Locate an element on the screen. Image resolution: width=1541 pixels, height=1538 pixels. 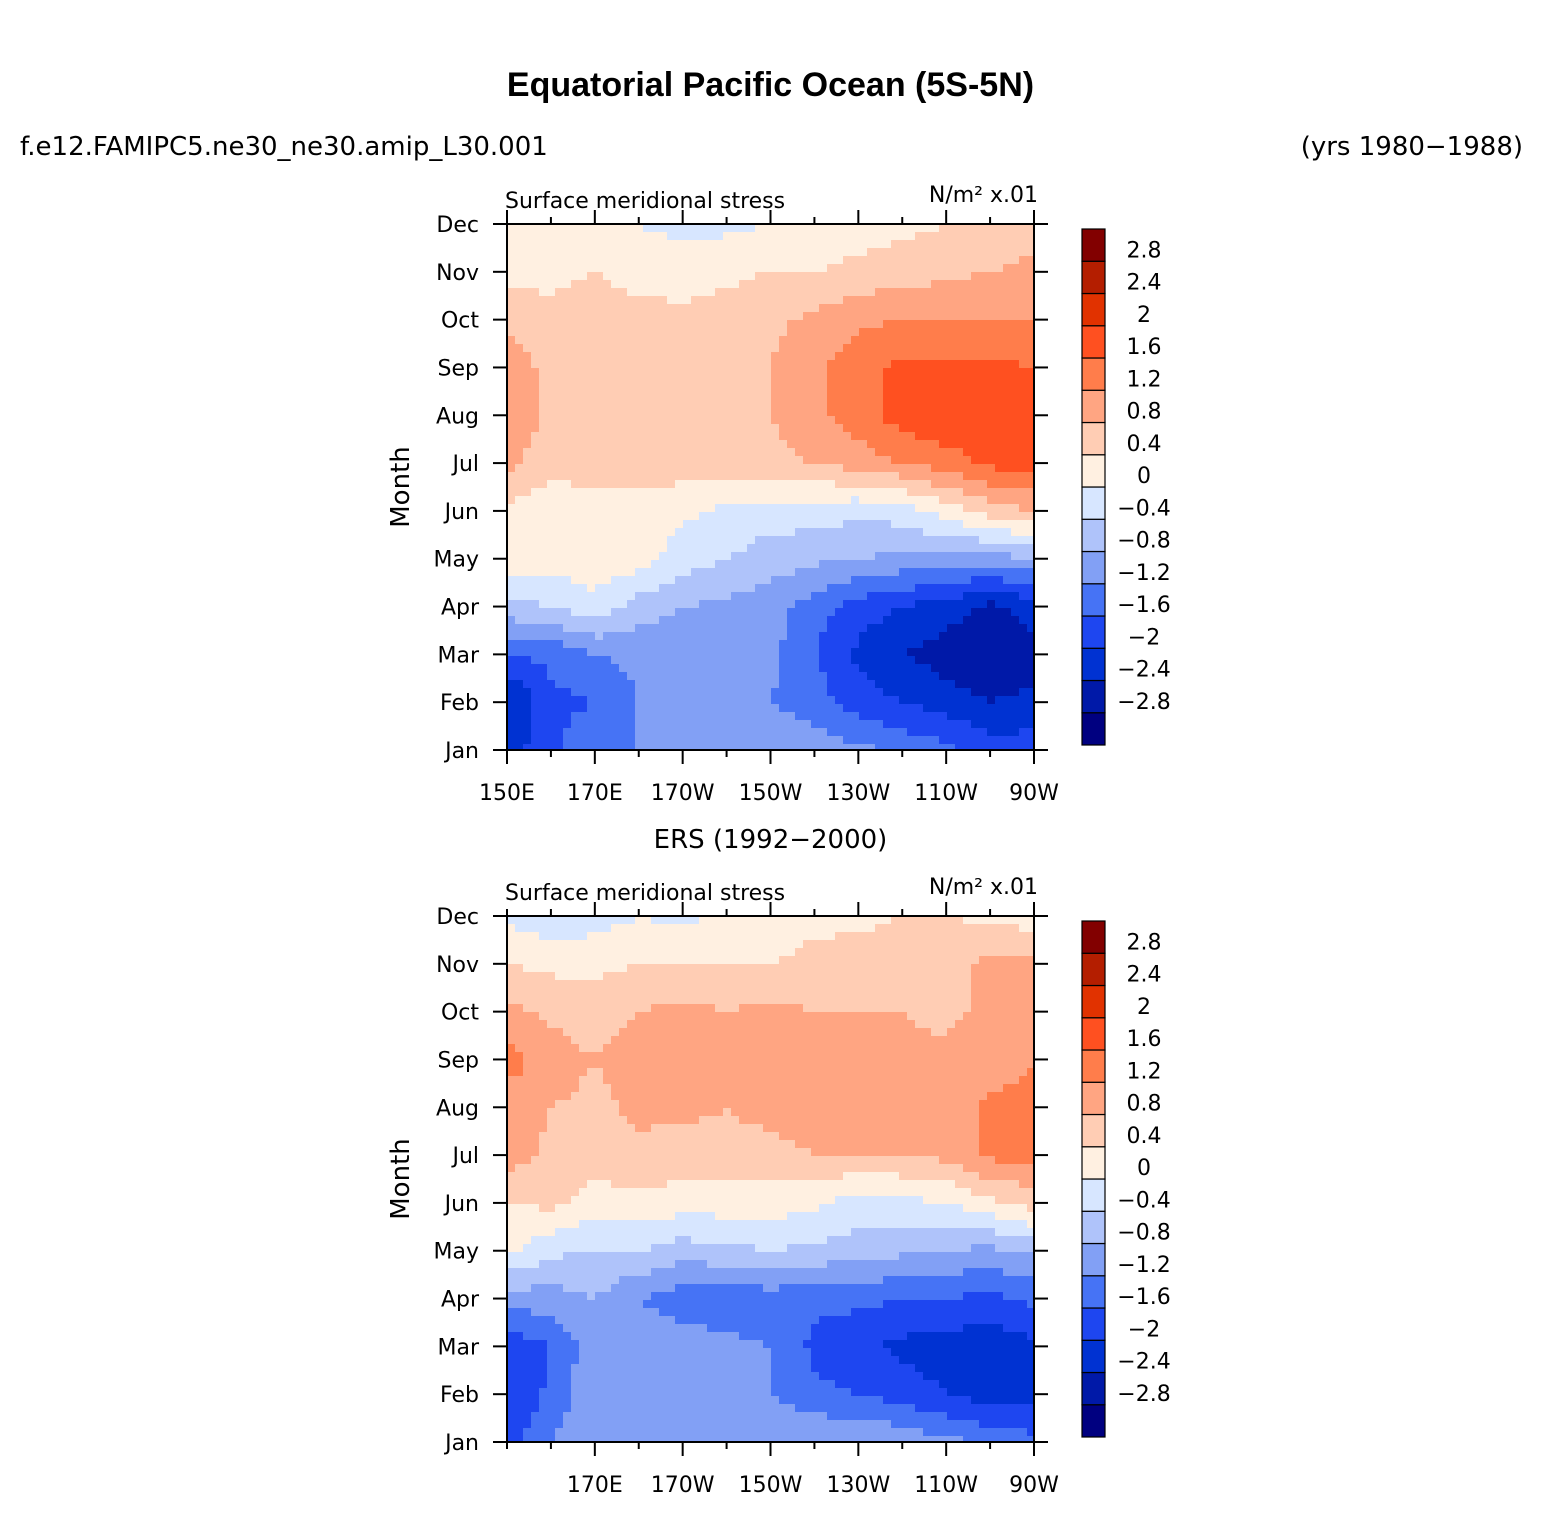
y-tick-label: Apr is located at coordinates (460, 608).